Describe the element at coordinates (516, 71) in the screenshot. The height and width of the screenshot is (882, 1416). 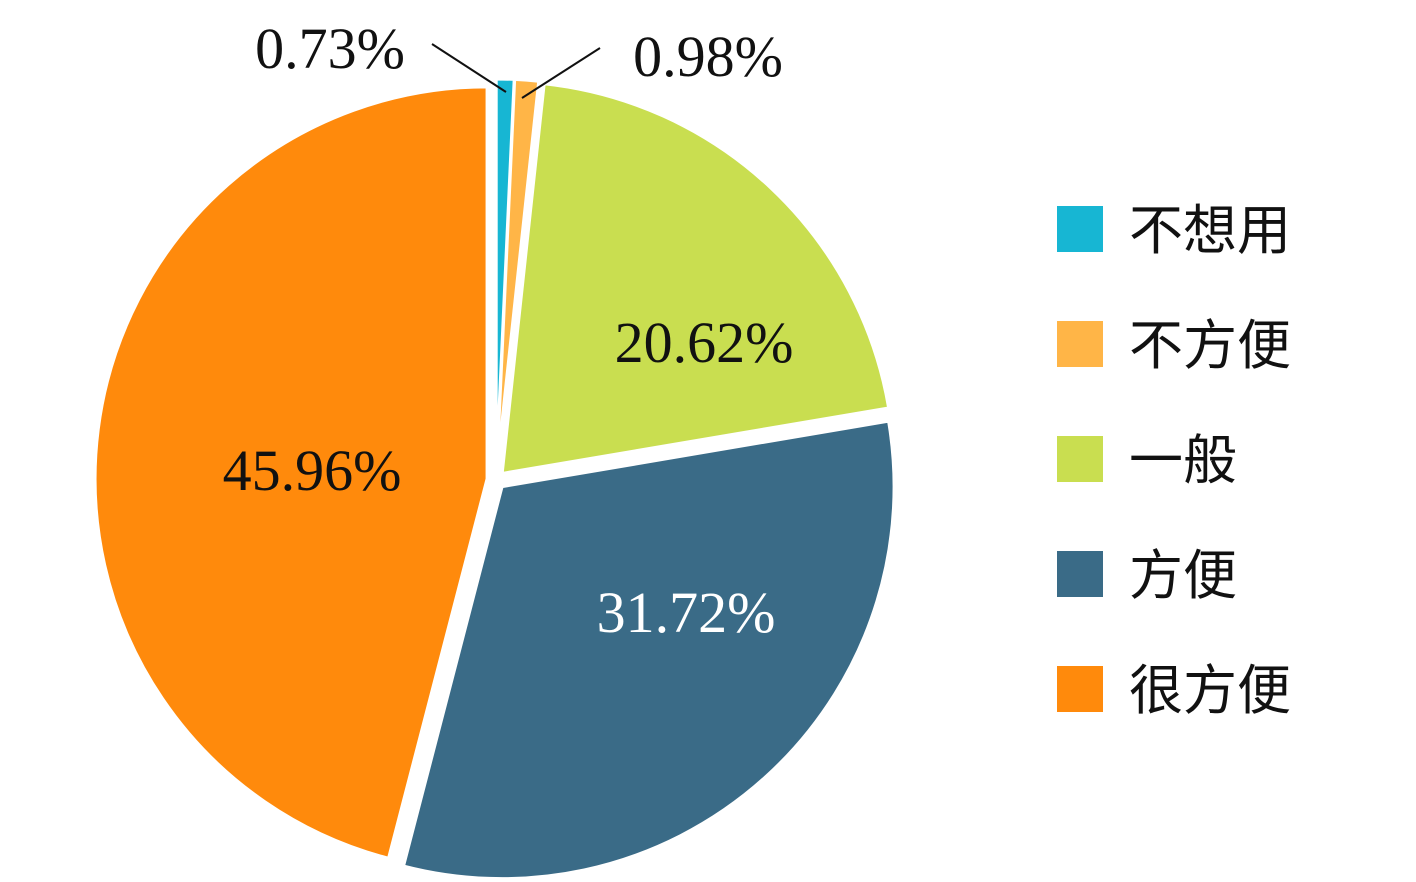
I see `leader-lines` at that location.